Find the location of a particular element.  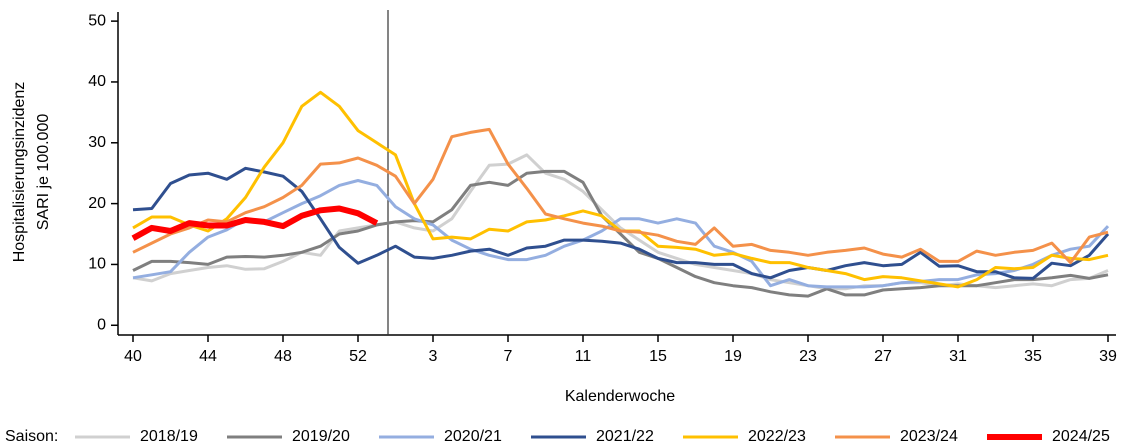

x-tick-label: 11 is located at coordinates (583, 356).